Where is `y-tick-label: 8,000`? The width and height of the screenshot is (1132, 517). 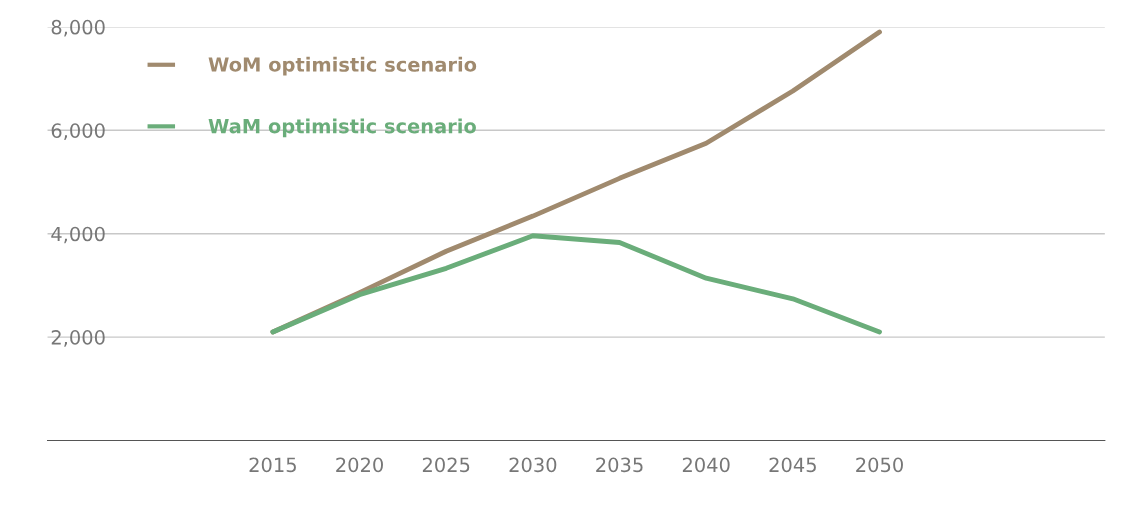 y-tick-label: 8,000 is located at coordinates (78, 28).